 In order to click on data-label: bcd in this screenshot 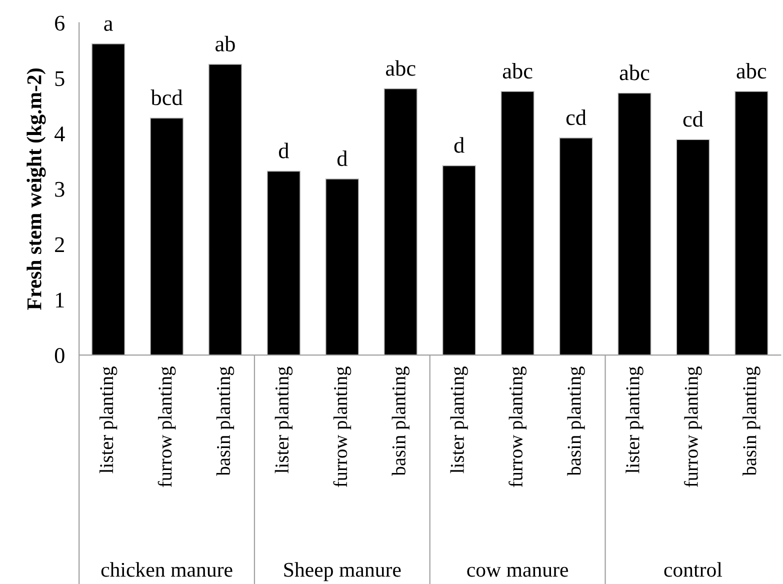, I will do `click(166, 98)`.